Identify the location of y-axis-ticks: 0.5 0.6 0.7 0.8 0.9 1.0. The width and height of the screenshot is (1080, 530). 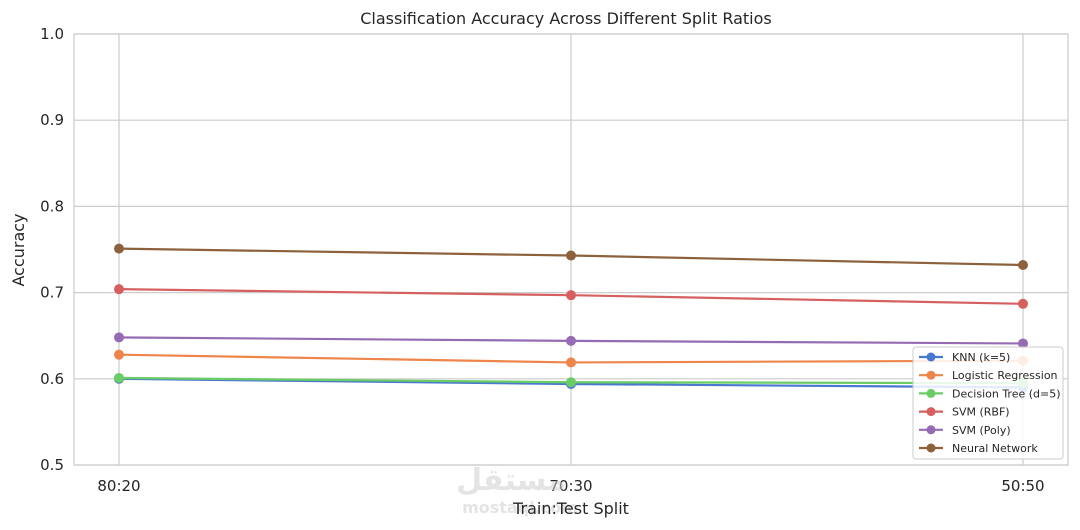
(52, 249).